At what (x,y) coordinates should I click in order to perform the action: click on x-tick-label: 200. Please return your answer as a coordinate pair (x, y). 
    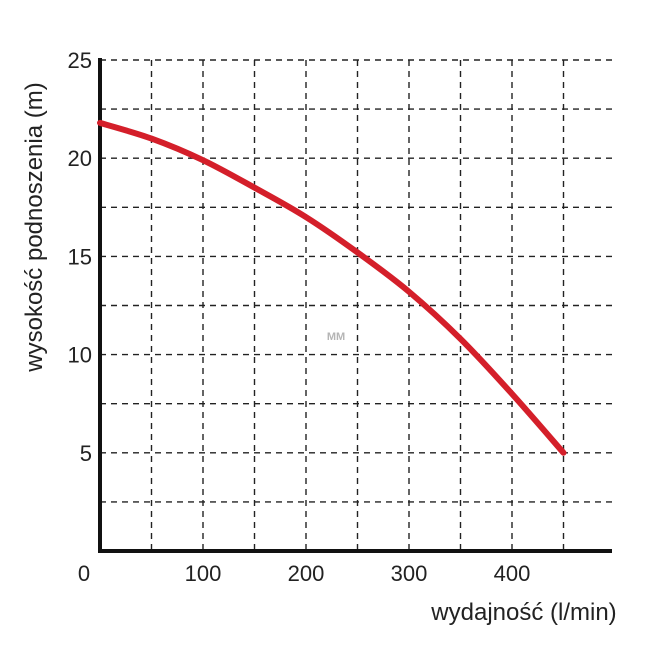
    Looking at the image, I should click on (306, 573).